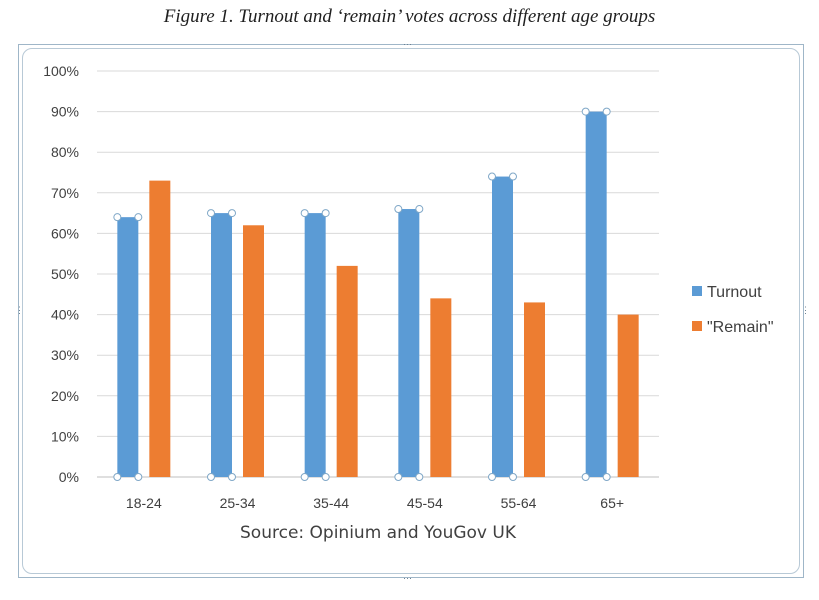 The height and width of the screenshot is (600, 819). What do you see at coordinates (697, 291) in the screenshot?
I see `legend-swatch-turnout` at bounding box center [697, 291].